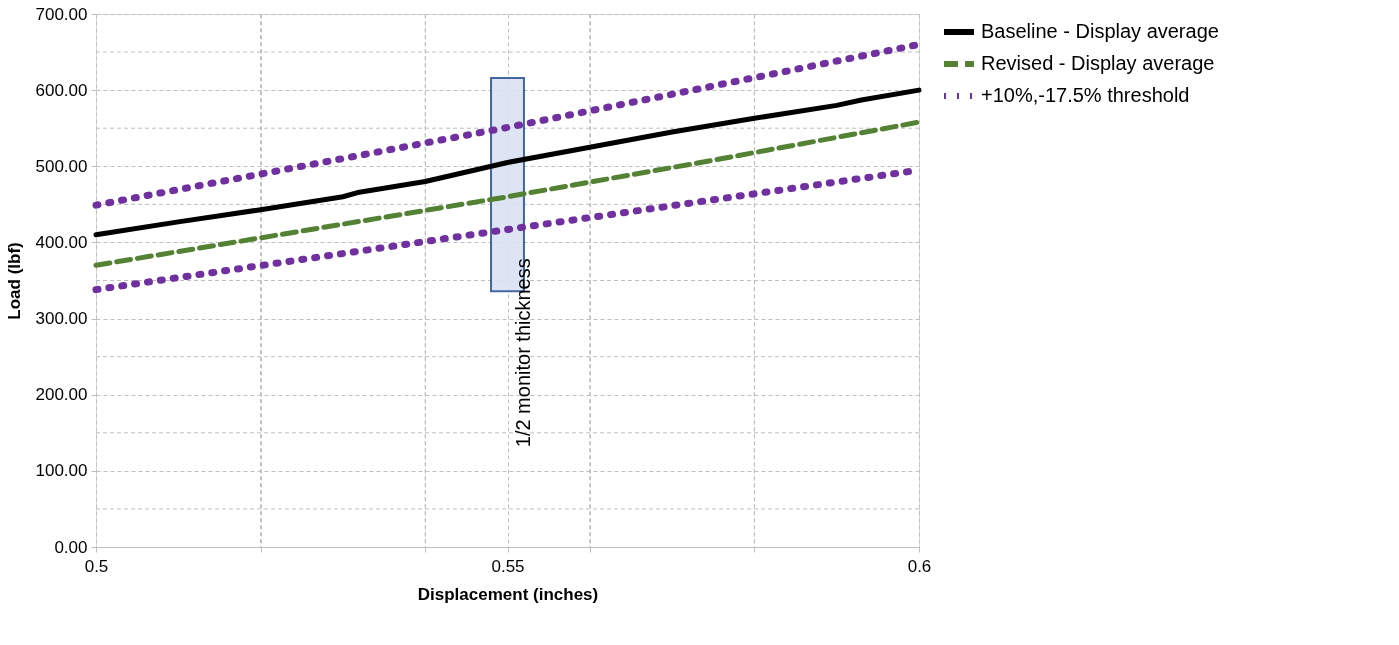 This screenshot has height=645, width=1399. I want to click on band-label: 1/2 monitor thickness, so click(522, 353).